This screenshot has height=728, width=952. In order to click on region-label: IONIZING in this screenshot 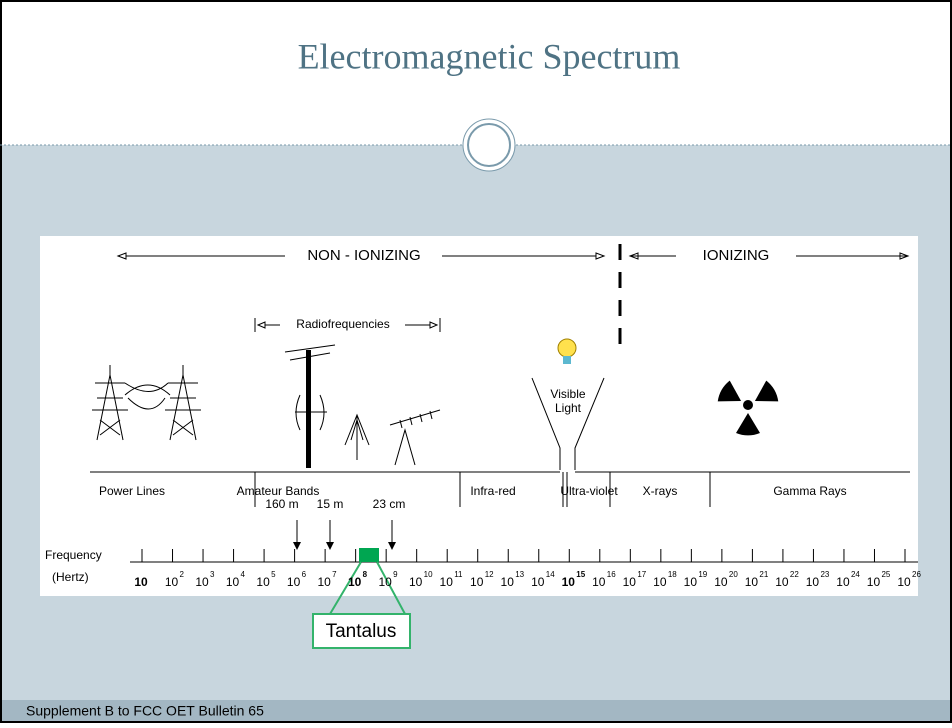, I will do `click(736, 255)`.